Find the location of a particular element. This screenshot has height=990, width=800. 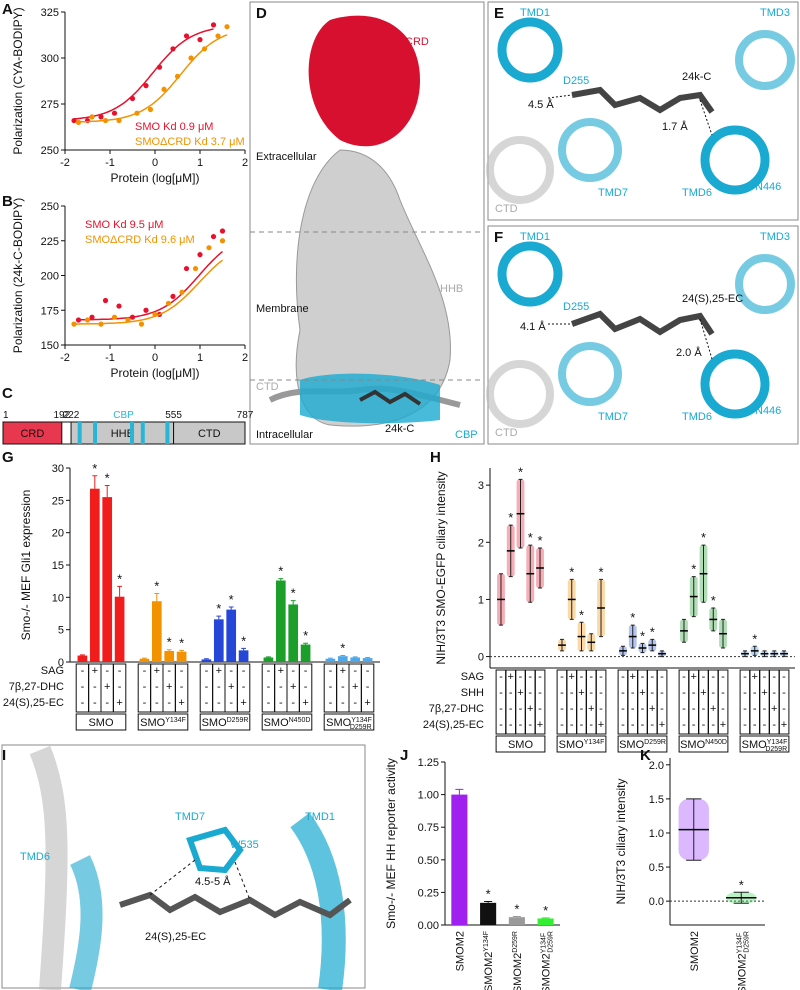

category-mutation: Y134F is located at coordinates (486, 941).